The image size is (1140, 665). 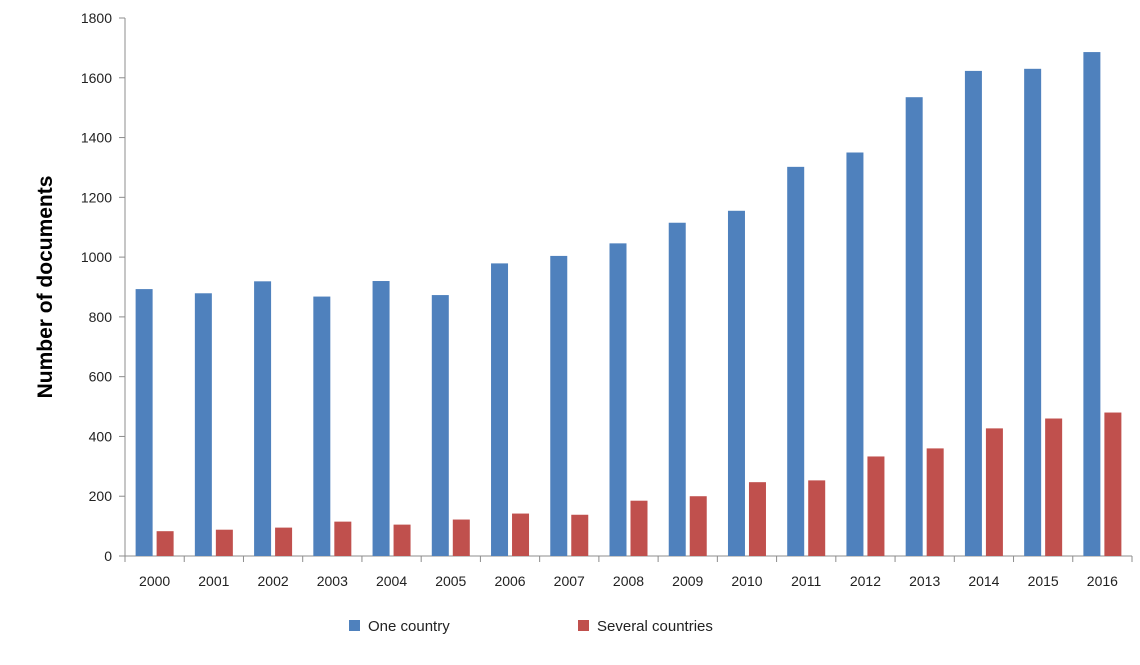 I want to click on x-tick-label: 2015, so click(x=1043, y=581).